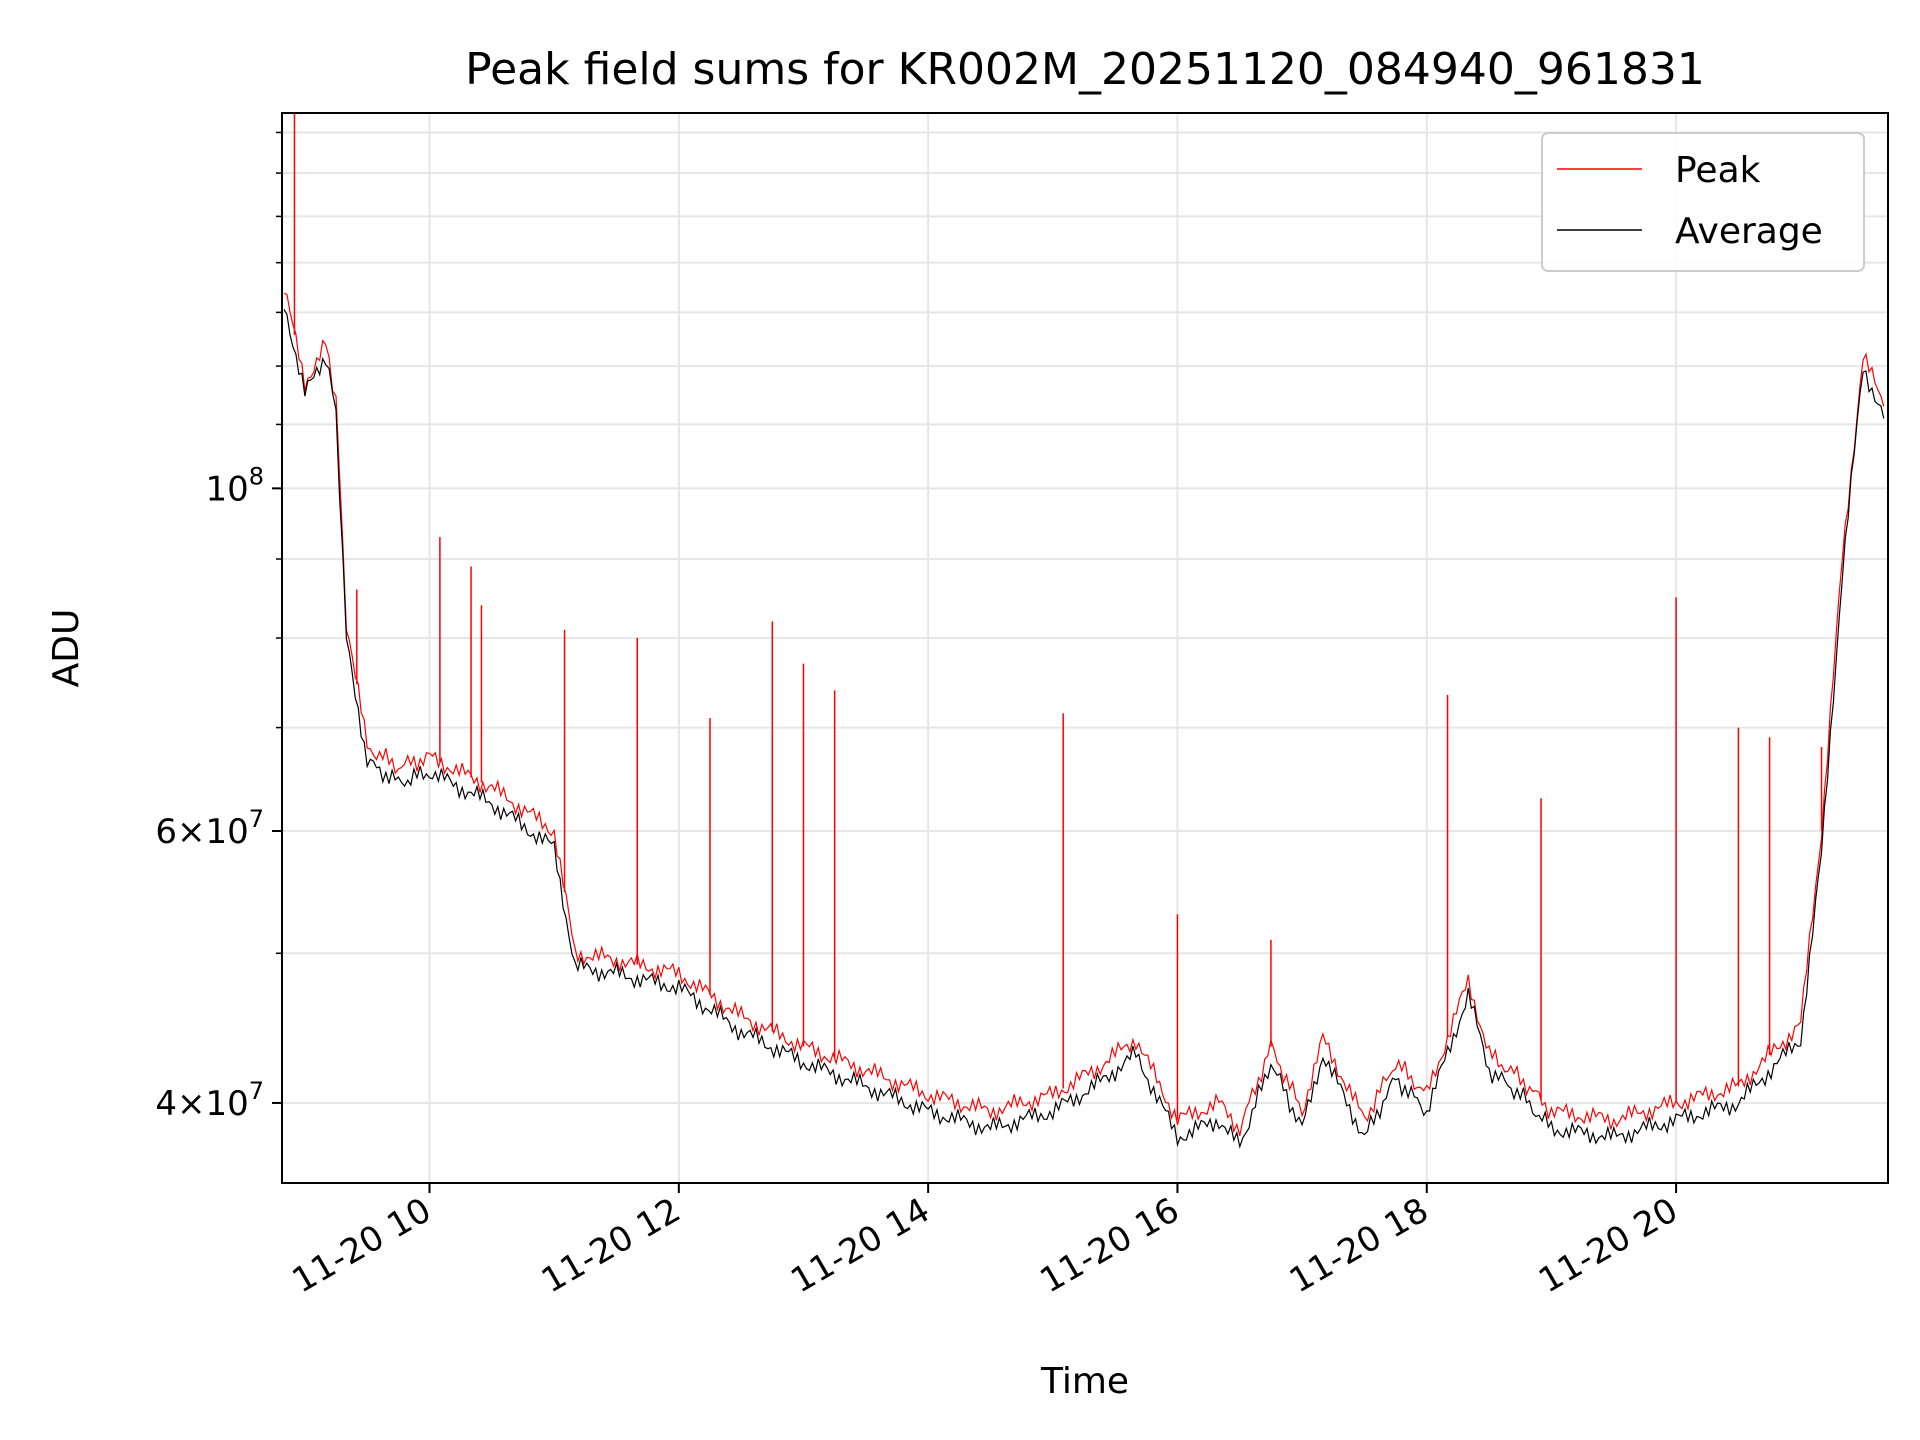 The width and height of the screenshot is (1920, 1440). Describe the element at coordinates (209, 828) in the screenshot. I see `y-tick-label: 6×107` at that location.